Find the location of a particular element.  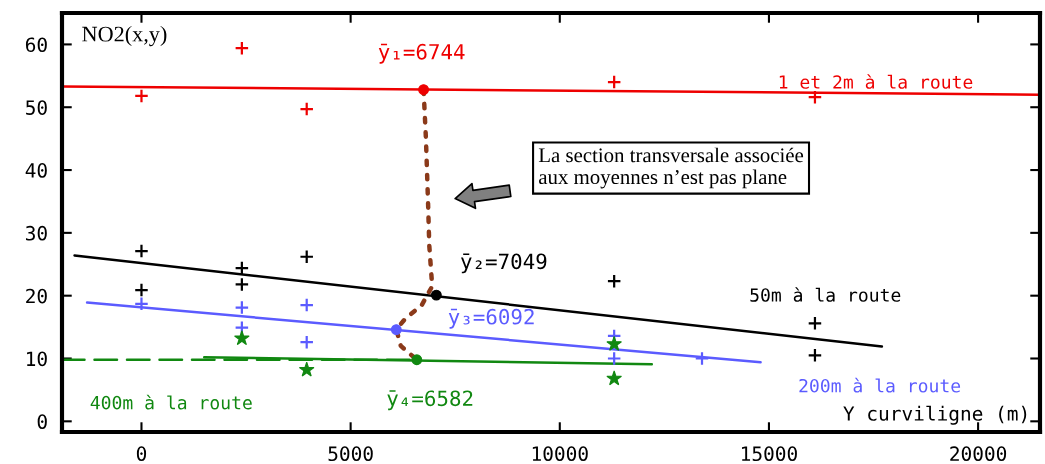

y-tick-label: 20 is located at coordinates (36, 296).